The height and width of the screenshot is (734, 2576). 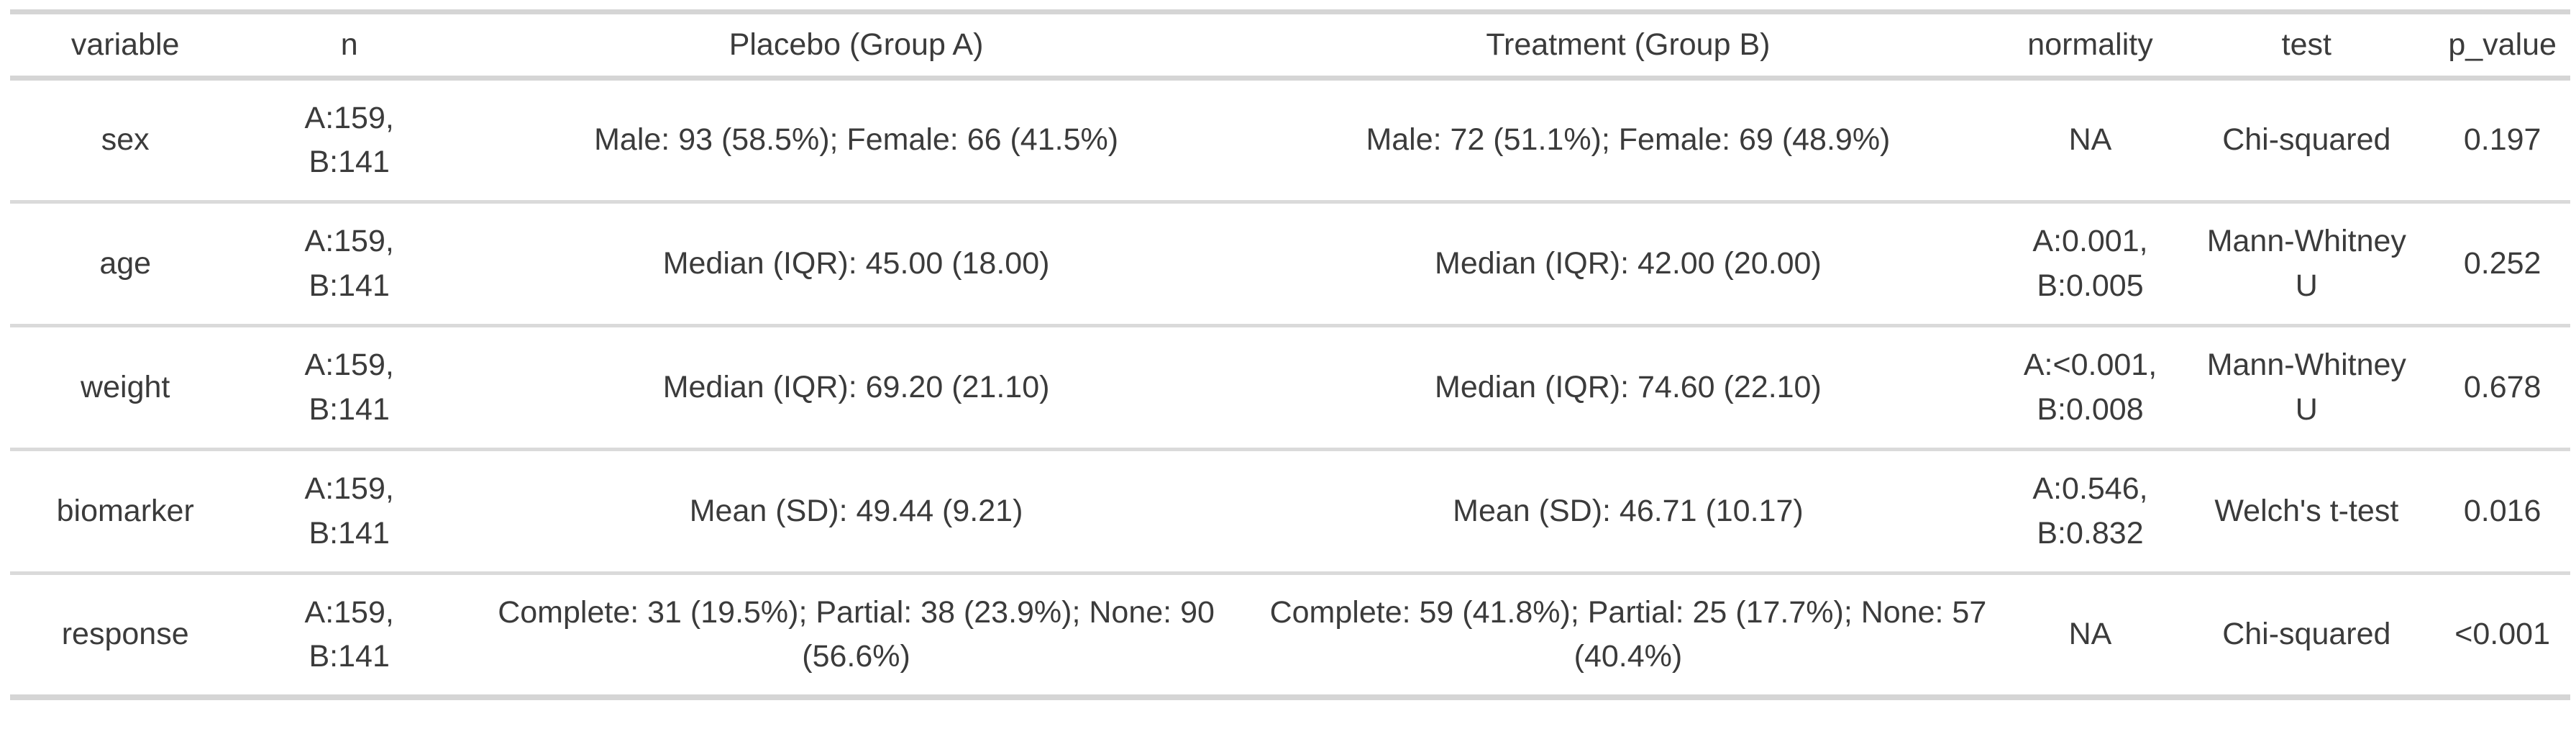 What do you see at coordinates (125, 140) in the screenshot?
I see `cell-variable: sex` at bounding box center [125, 140].